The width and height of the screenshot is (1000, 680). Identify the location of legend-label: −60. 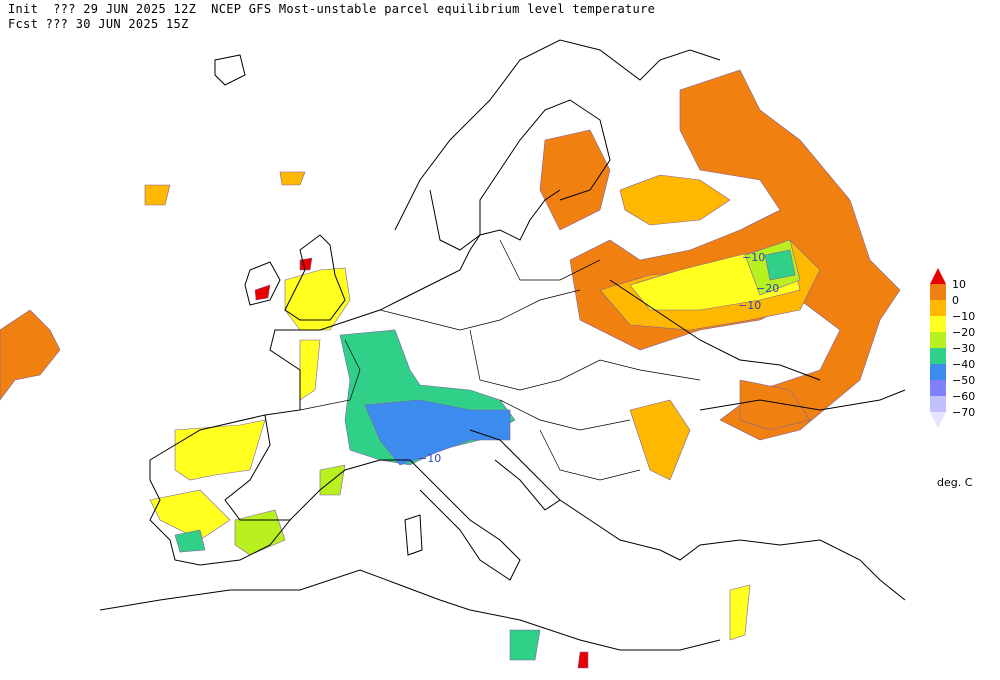
(963, 396).